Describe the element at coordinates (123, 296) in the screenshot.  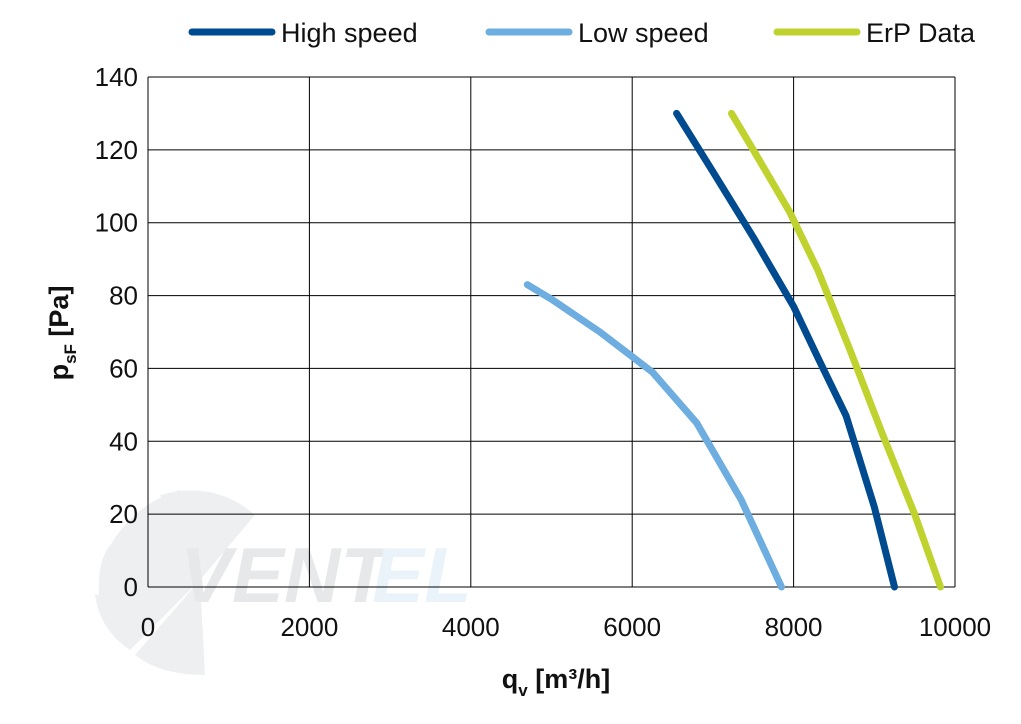
I see `y-tick-label: 80` at that location.